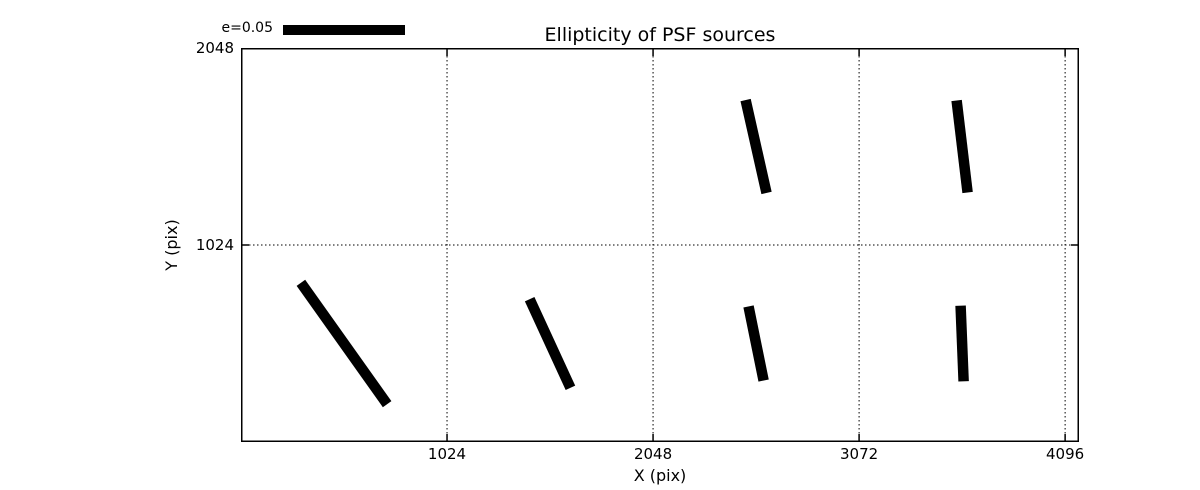  What do you see at coordinates (660, 475) in the screenshot?
I see `x-axis-label: X (pix)` at bounding box center [660, 475].